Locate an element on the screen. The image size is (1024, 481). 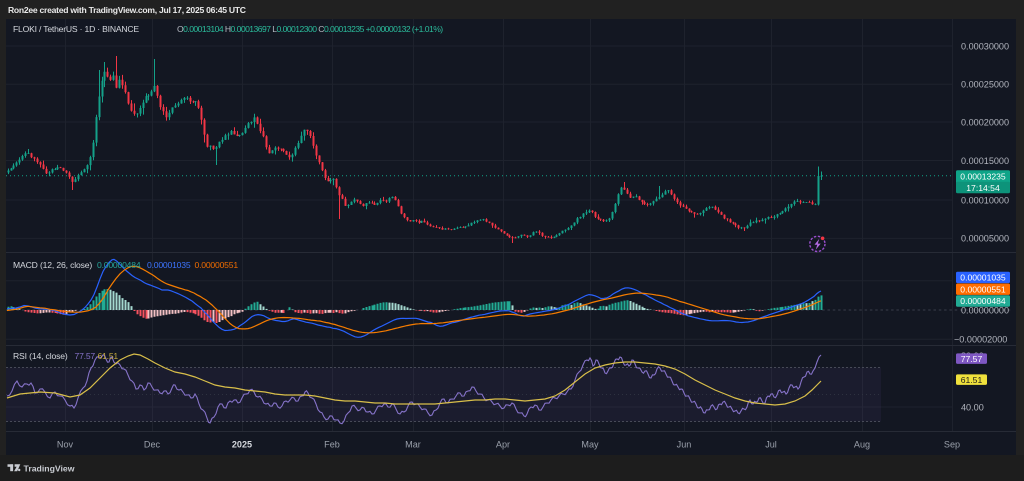
svg-text: 17:14:54 is located at coordinates (983, 188).